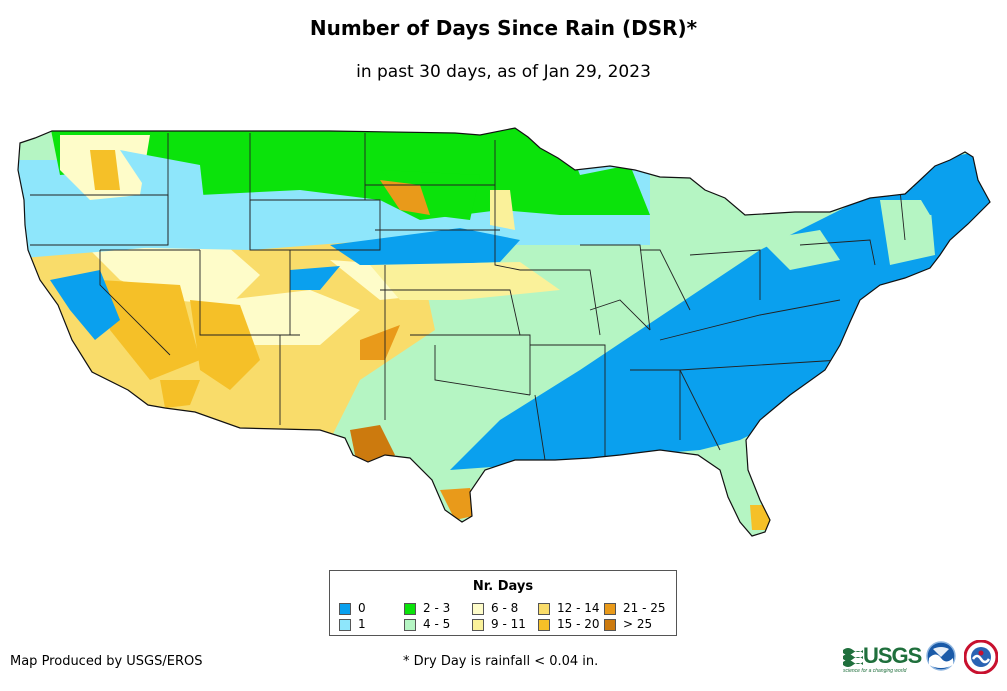 Image resolution: width=1007 pixels, height=691 pixels. I want to click on legend-label: 9 - 11, so click(508, 624).